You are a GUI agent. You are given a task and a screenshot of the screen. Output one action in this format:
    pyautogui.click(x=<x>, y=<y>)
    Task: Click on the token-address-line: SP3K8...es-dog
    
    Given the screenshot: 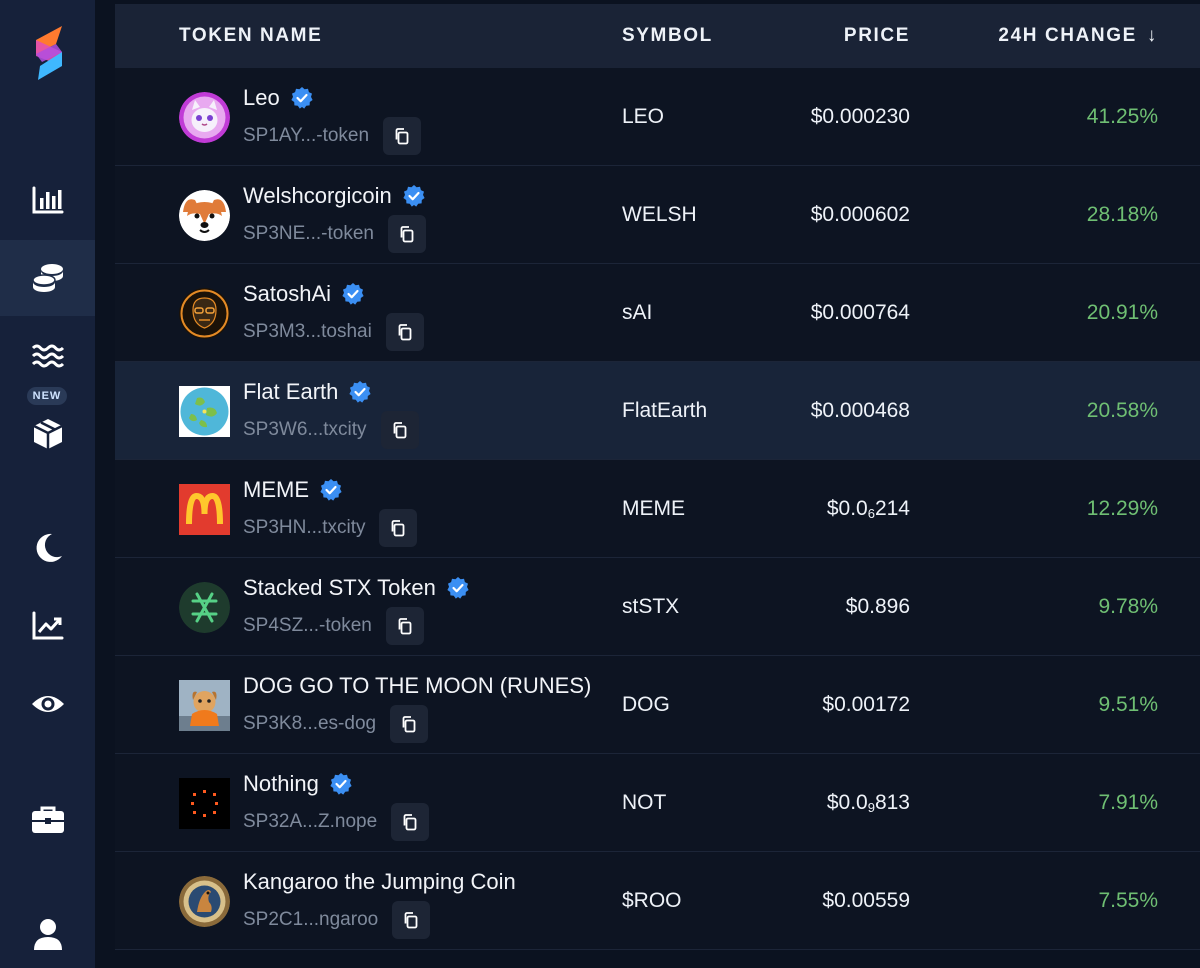 What is the action you would take?
    pyautogui.click(x=336, y=724)
    